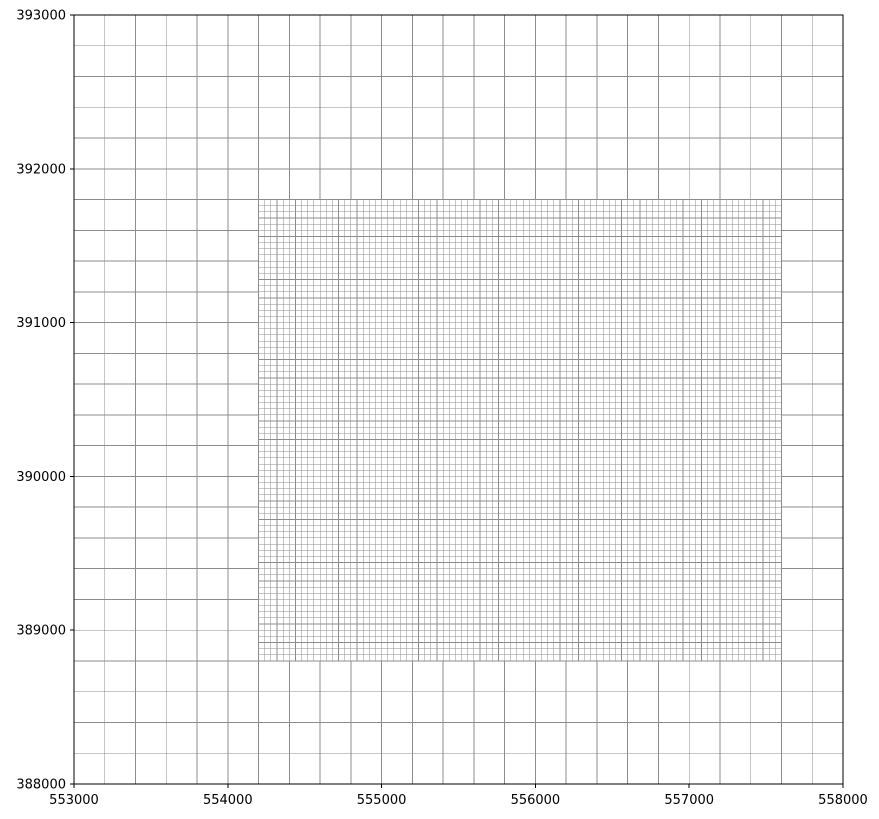 This screenshot has height=819, width=879. I want to click on x-tick-label: 556000, so click(536, 800).